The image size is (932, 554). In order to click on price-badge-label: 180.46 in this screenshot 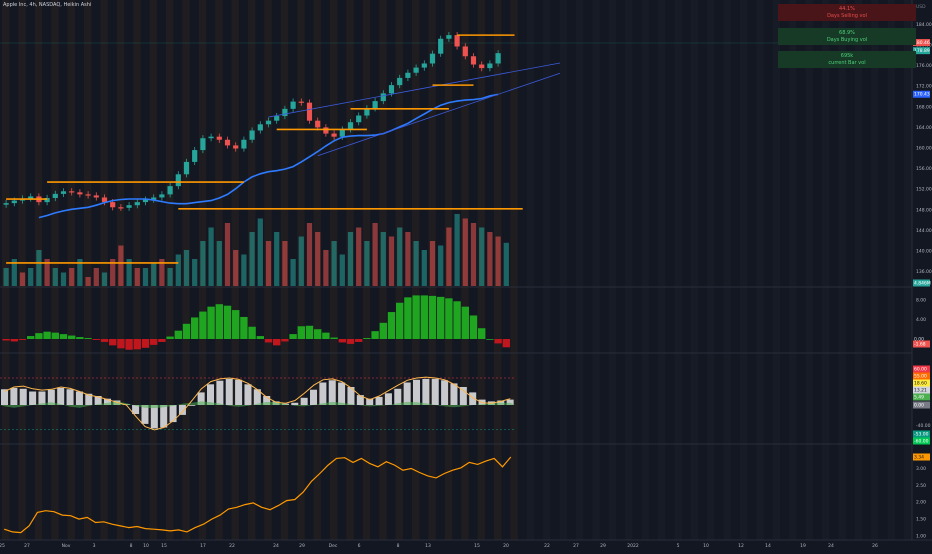, I will do `click(922, 43)`.